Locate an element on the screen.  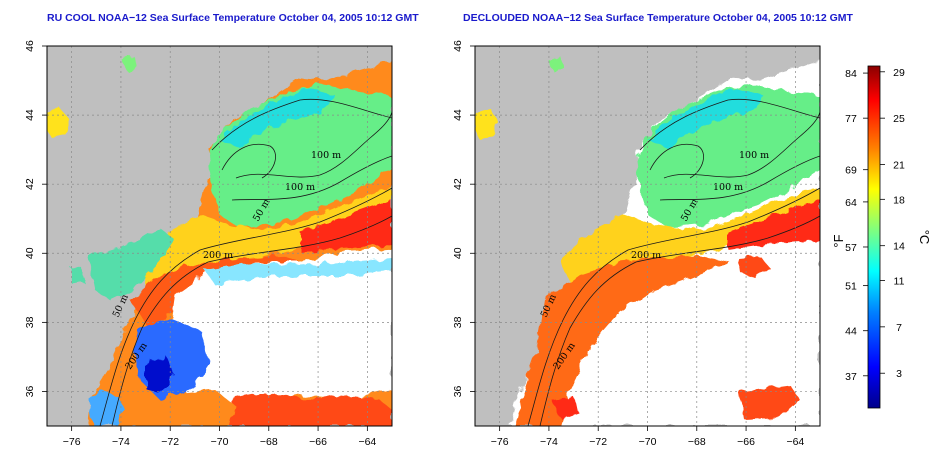
fahrenheit-tick-label: 37 is located at coordinates (851, 377).